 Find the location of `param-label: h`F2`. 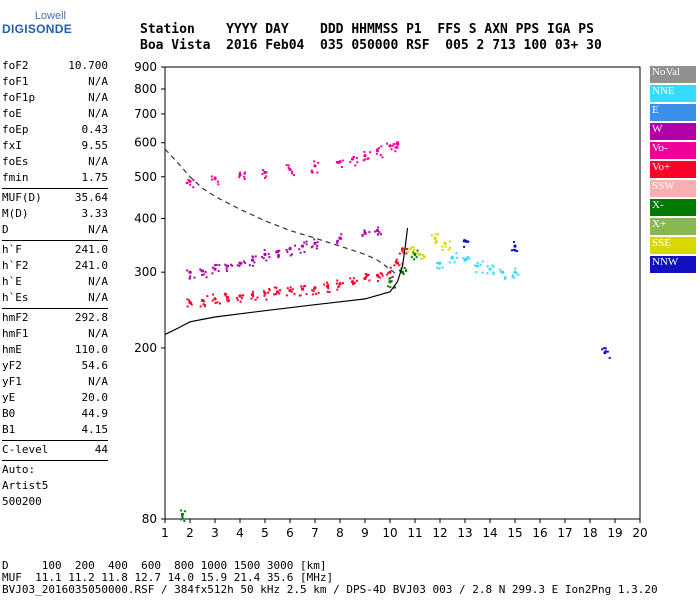

param-label: h`F2 is located at coordinates (15, 265).